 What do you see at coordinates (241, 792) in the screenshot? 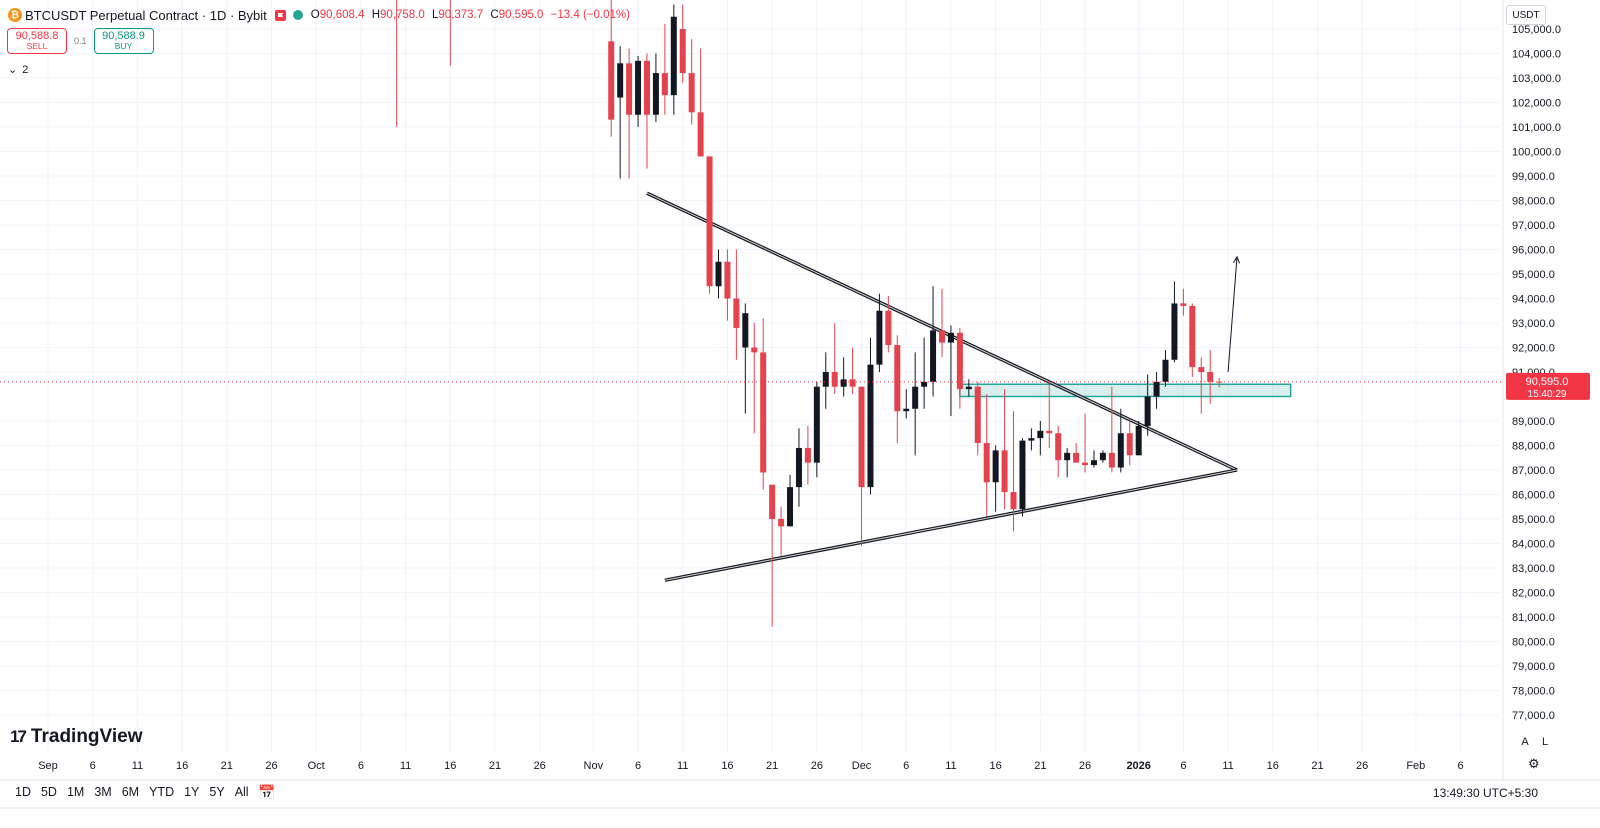
I see `range-all: All` at bounding box center [241, 792].